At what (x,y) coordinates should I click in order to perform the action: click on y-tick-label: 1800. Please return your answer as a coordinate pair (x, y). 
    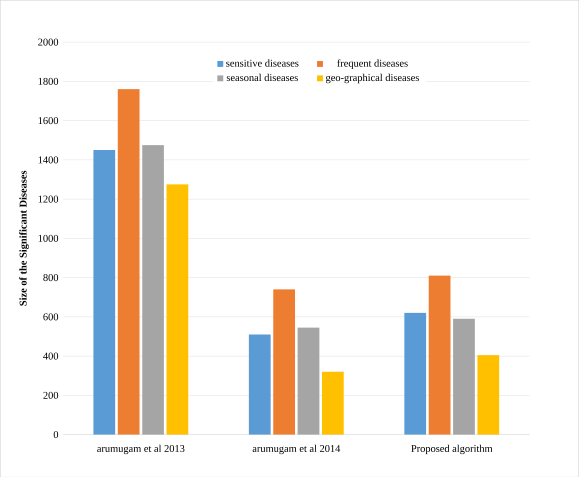
    Looking at the image, I should click on (48, 81).